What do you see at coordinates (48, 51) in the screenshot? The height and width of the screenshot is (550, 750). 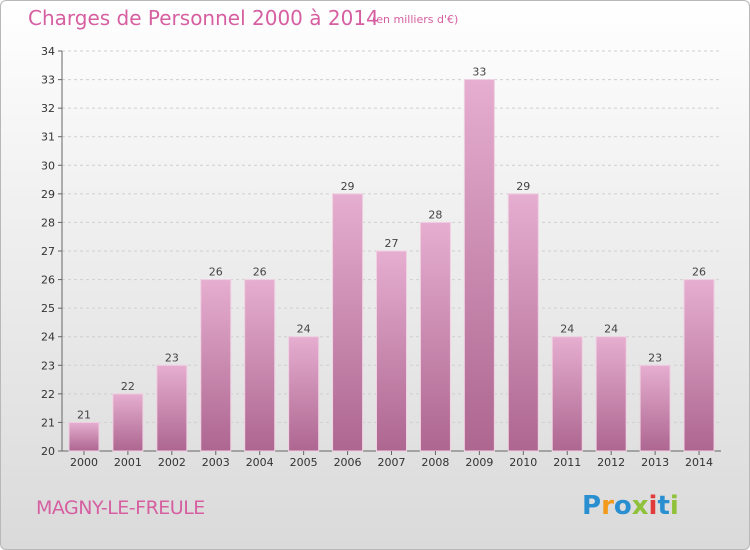 I see `y-tick-label: 34` at bounding box center [48, 51].